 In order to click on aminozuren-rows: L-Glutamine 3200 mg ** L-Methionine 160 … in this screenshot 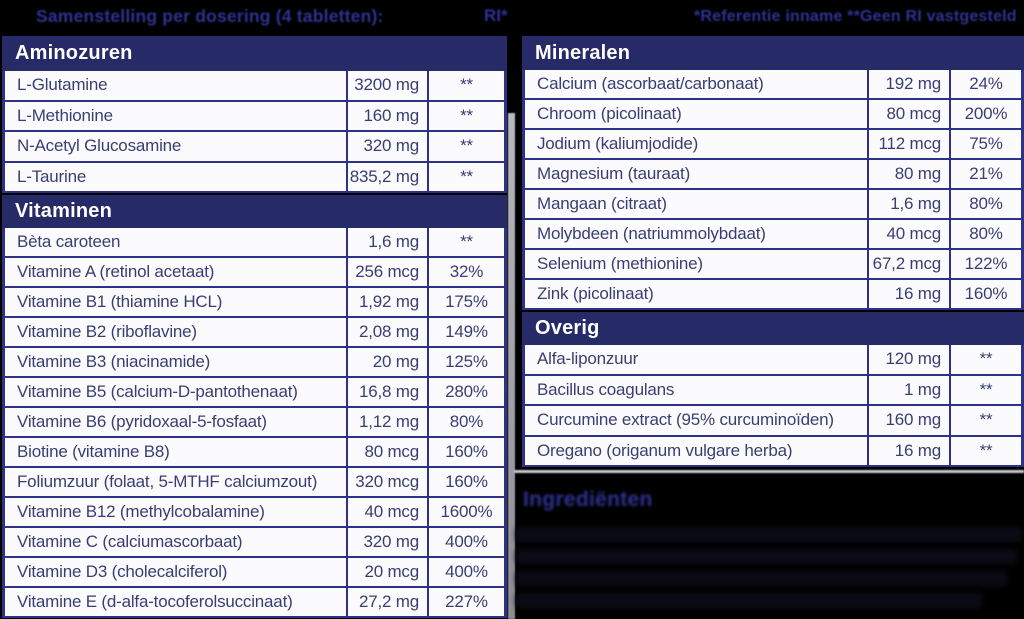, I will do `click(254, 132)`.